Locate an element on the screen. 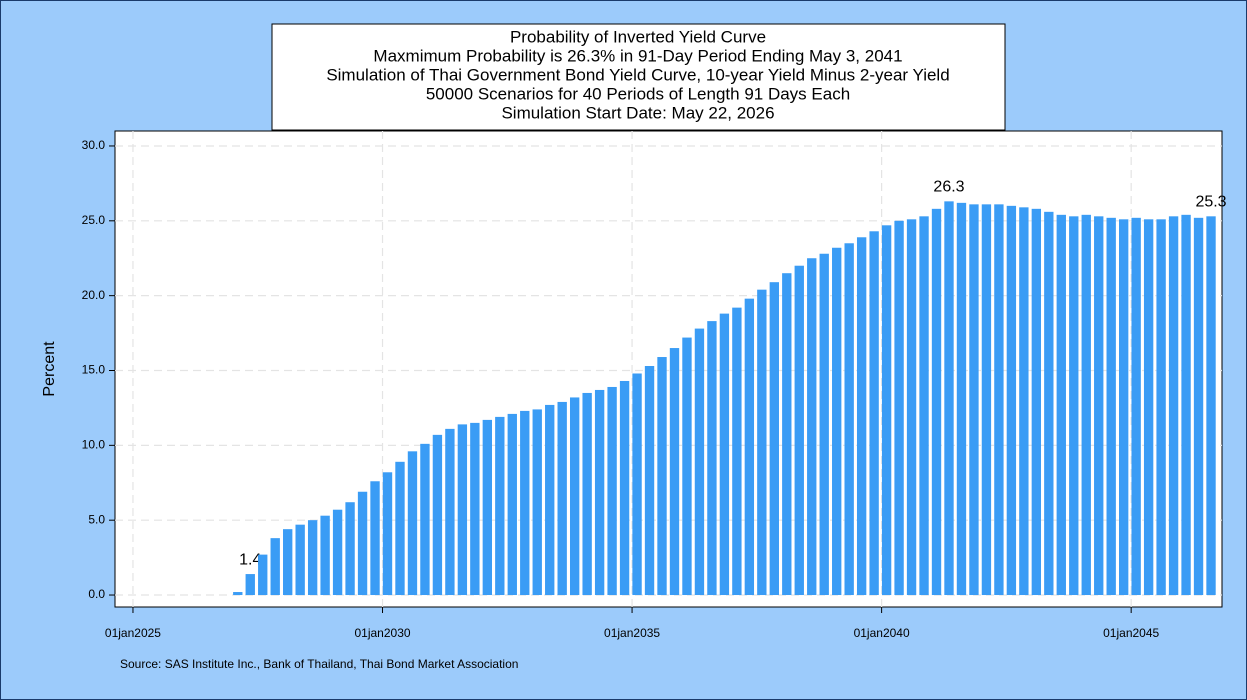 This screenshot has width=1247, height=700. chart-title: Simulation Start Date: May 22, 2026 is located at coordinates (637, 112).